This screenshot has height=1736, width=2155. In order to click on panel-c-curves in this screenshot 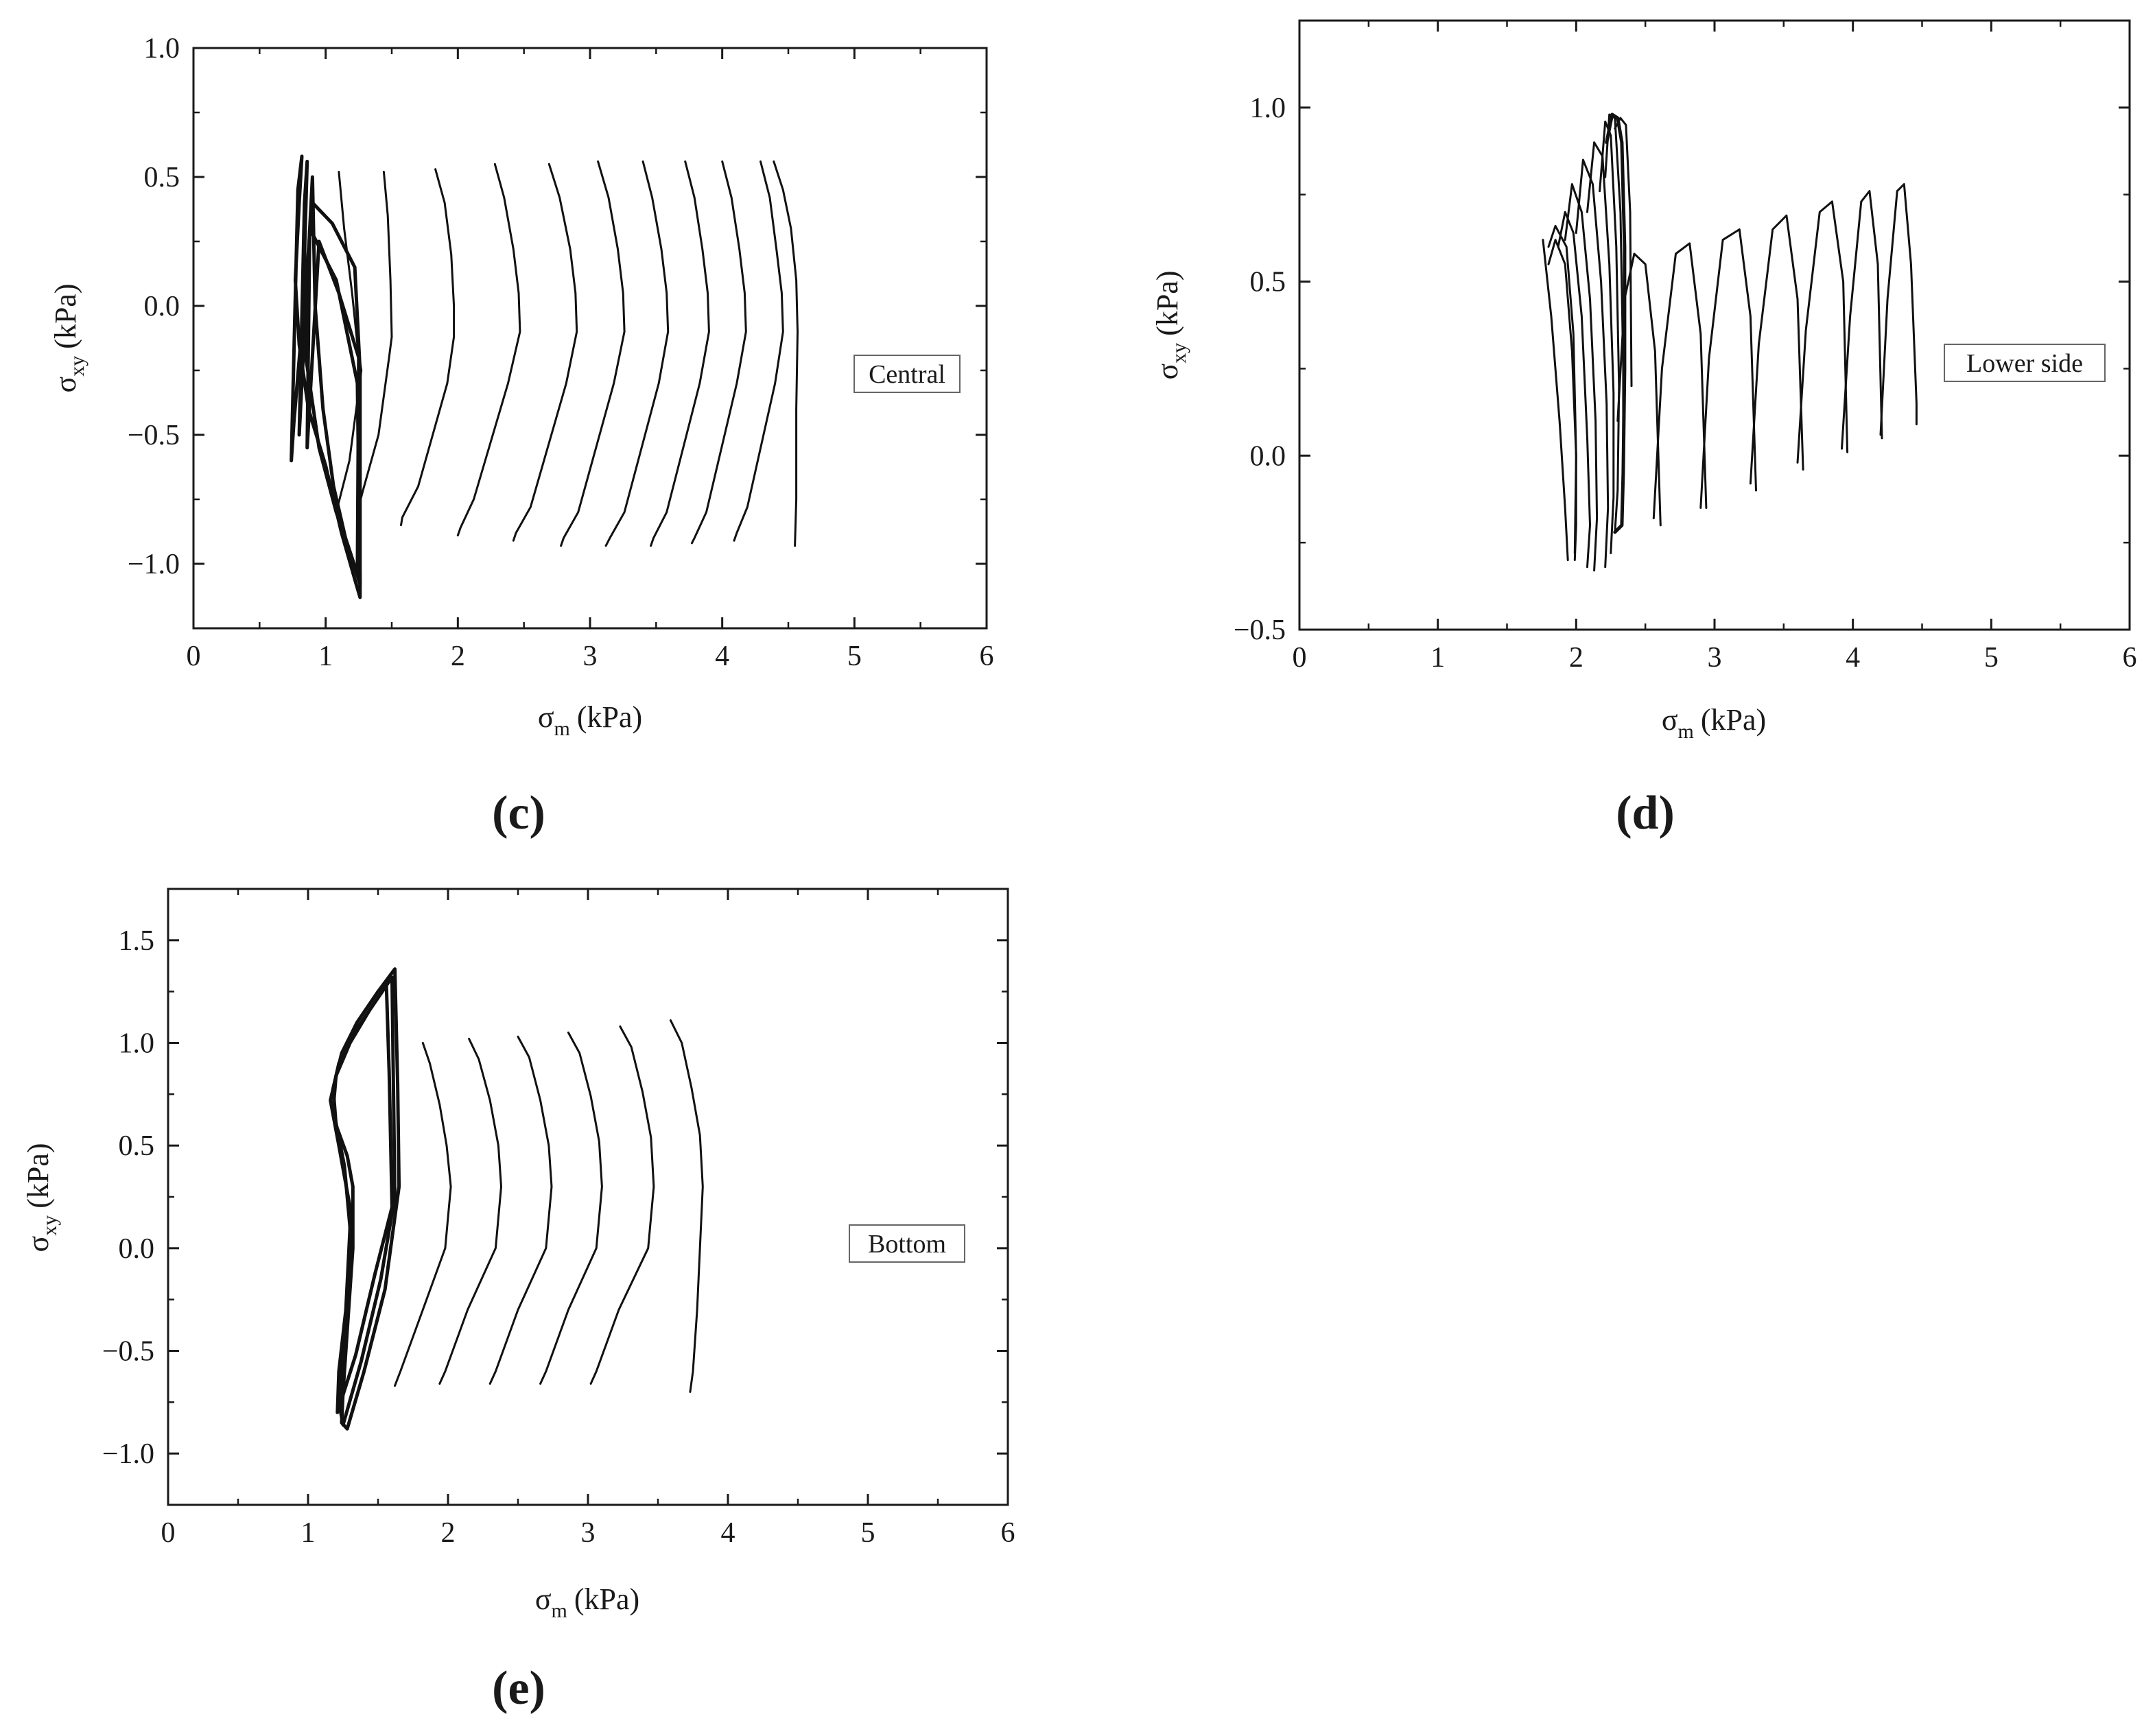, I will do `click(544, 377)`.